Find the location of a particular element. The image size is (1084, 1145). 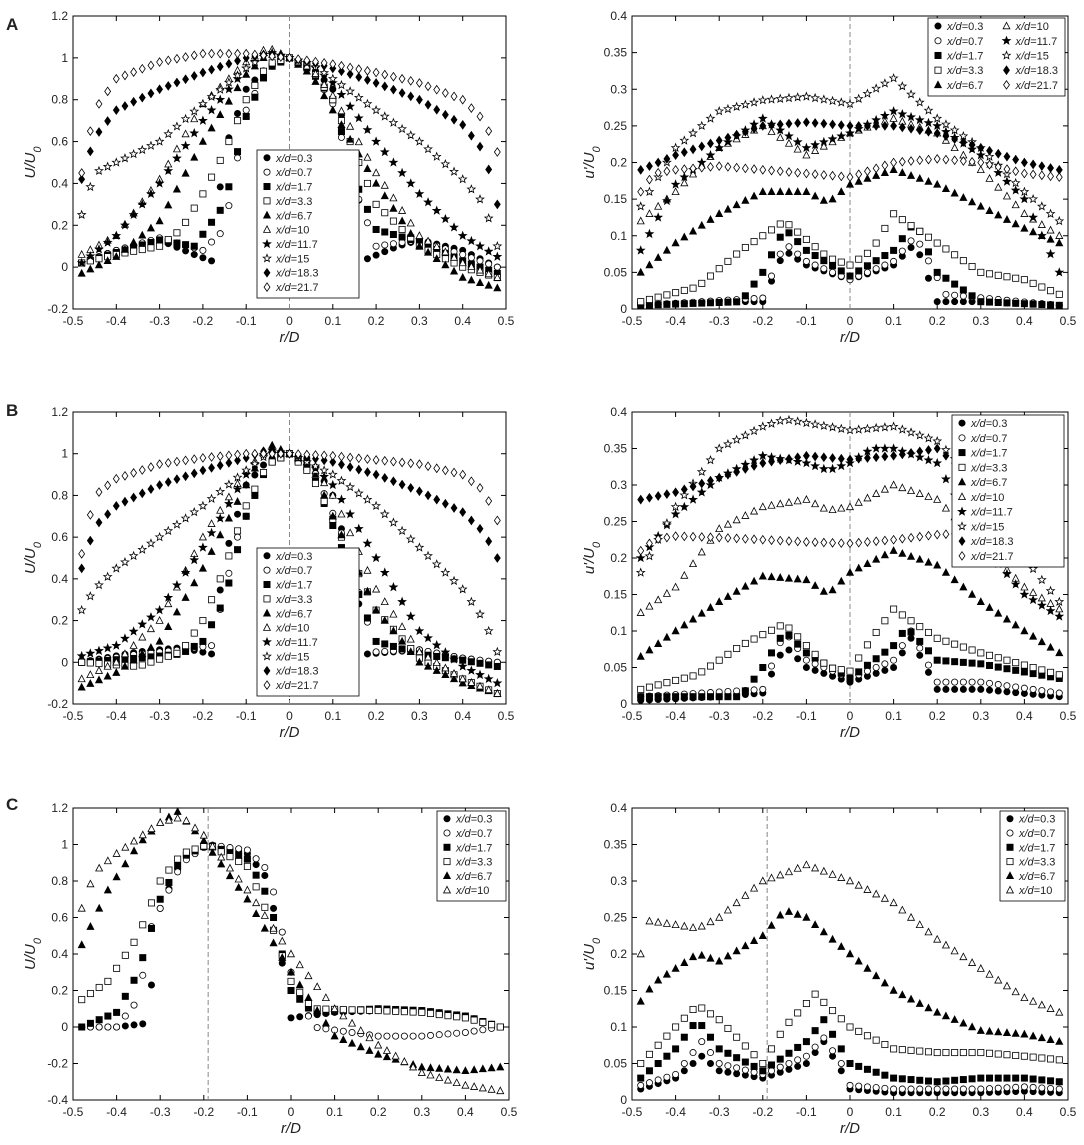

x-tick-label: 0.2 is located at coordinates (378, 1112).